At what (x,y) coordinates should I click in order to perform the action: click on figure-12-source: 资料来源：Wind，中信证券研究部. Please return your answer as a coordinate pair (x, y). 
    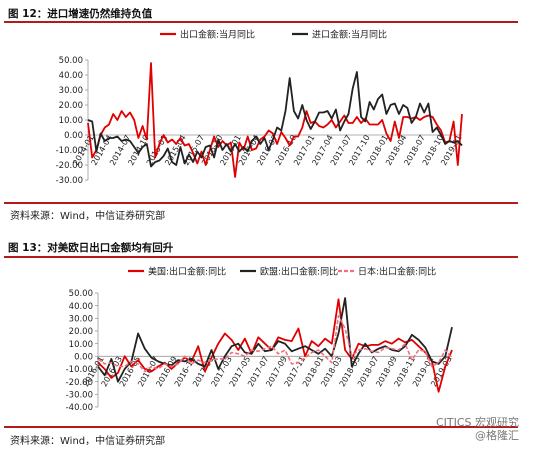
    Looking at the image, I should click on (88, 216).